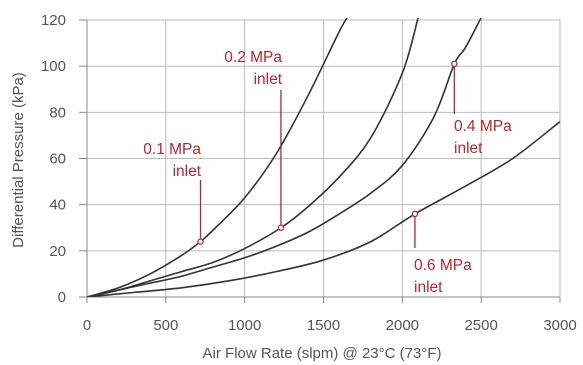 Image resolution: width=583 pixels, height=365 pixels. What do you see at coordinates (57, 205) in the screenshot?
I see `y-tick-label: 40` at bounding box center [57, 205].